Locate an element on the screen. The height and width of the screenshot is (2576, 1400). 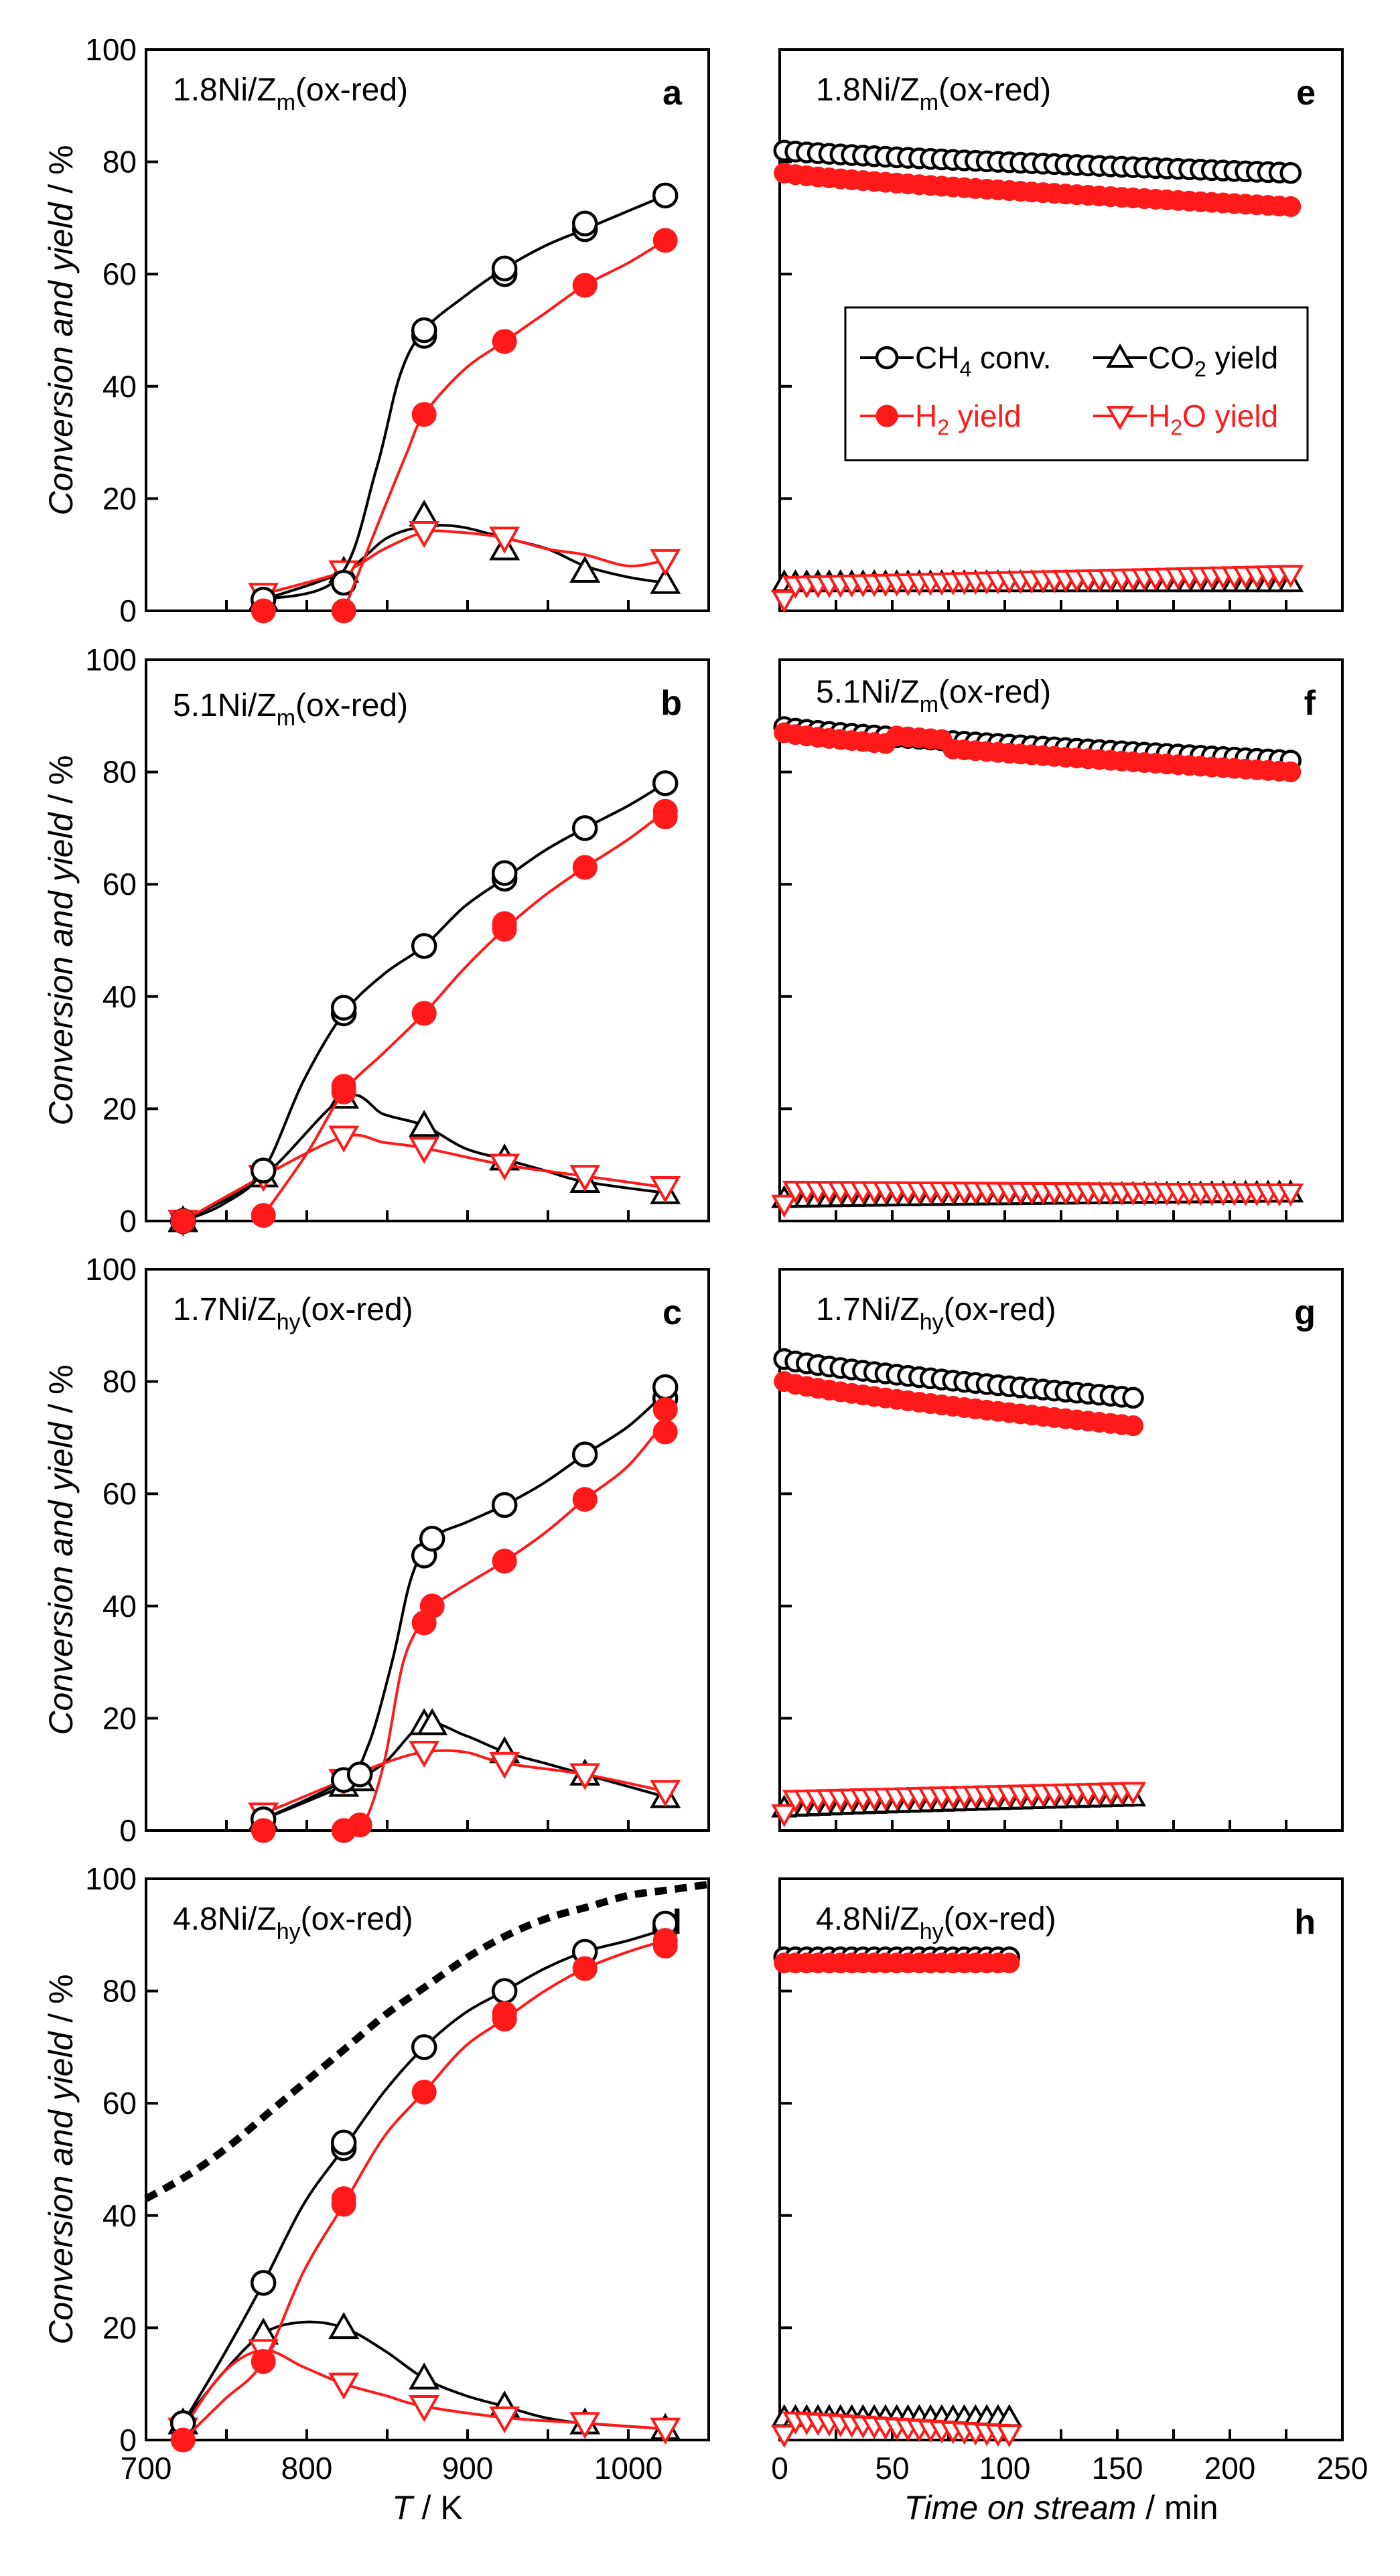
x-axis-label-temperature: T / K is located at coordinates (427, 2507).